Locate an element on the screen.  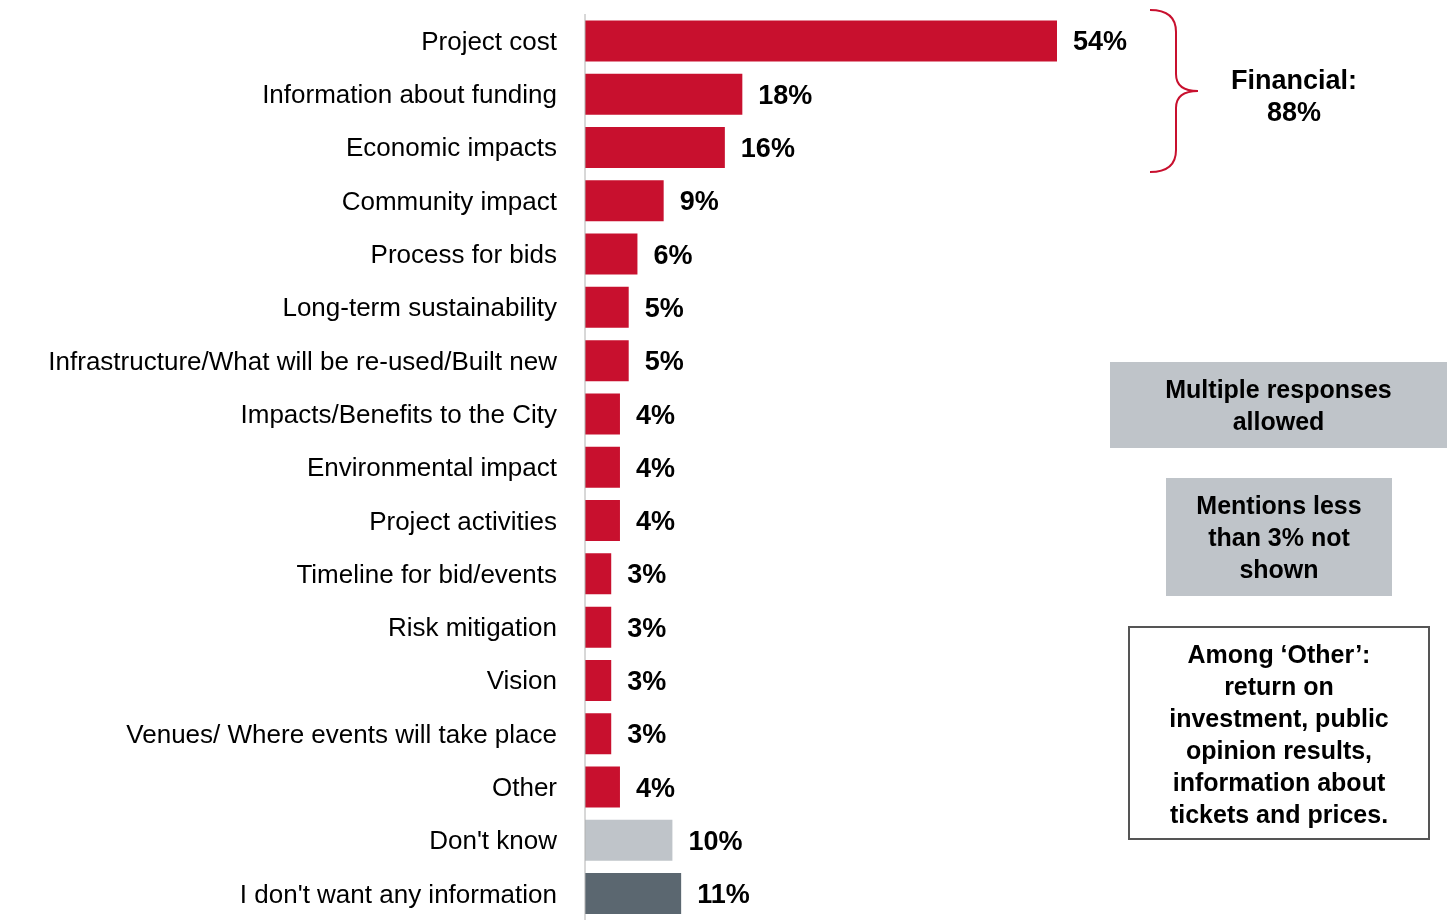
data-label: 9% is located at coordinates (699, 201).